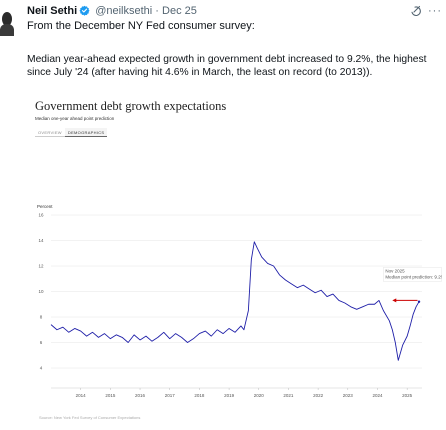  What do you see at coordinates (234, 13) in the screenshot?
I see `tweet-header: Neil Sethi @neilksethi · Dec 25 ···` at bounding box center [234, 13].